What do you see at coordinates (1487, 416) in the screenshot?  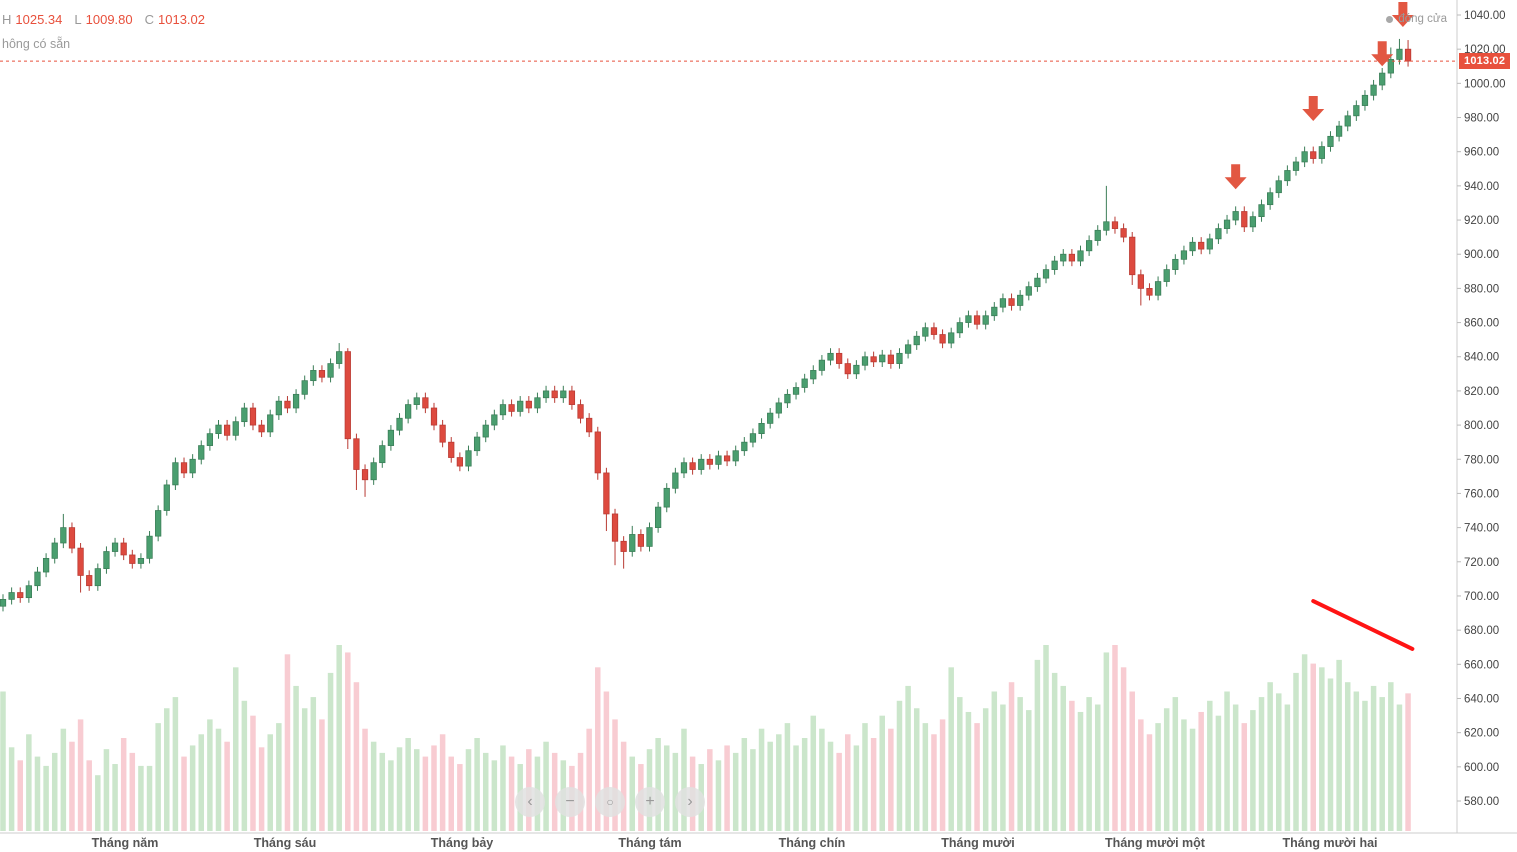 I see `price-axis` at bounding box center [1487, 416].